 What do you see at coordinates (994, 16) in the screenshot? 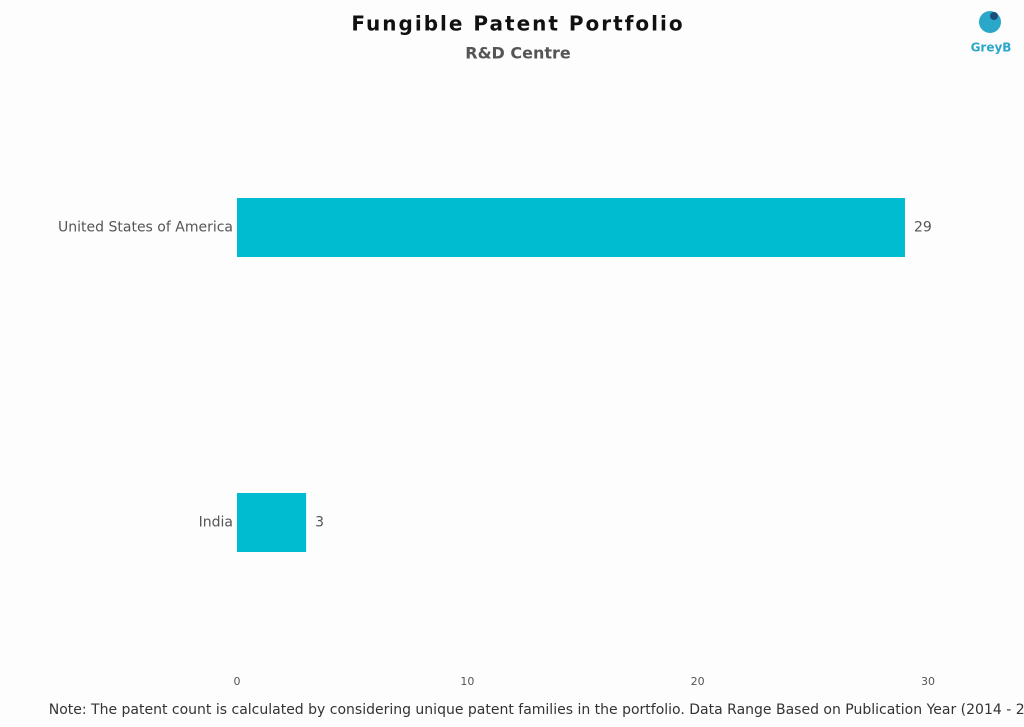
I see `logo-dot` at bounding box center [994, 16].